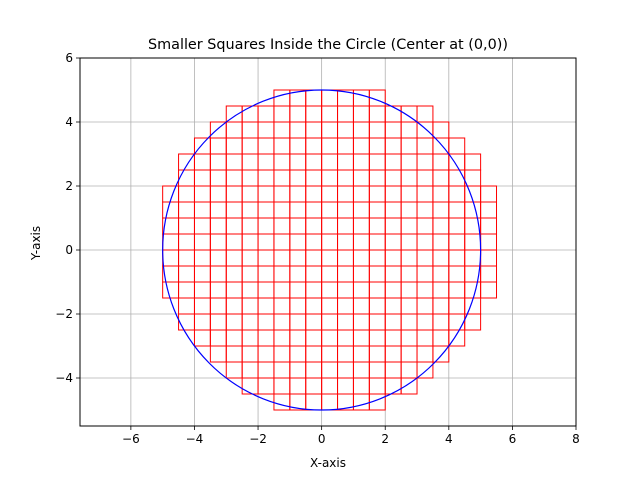 The width and height of the screenshot is (640, 485). I want to click on y-tick-label: 6, so click(69, 58).